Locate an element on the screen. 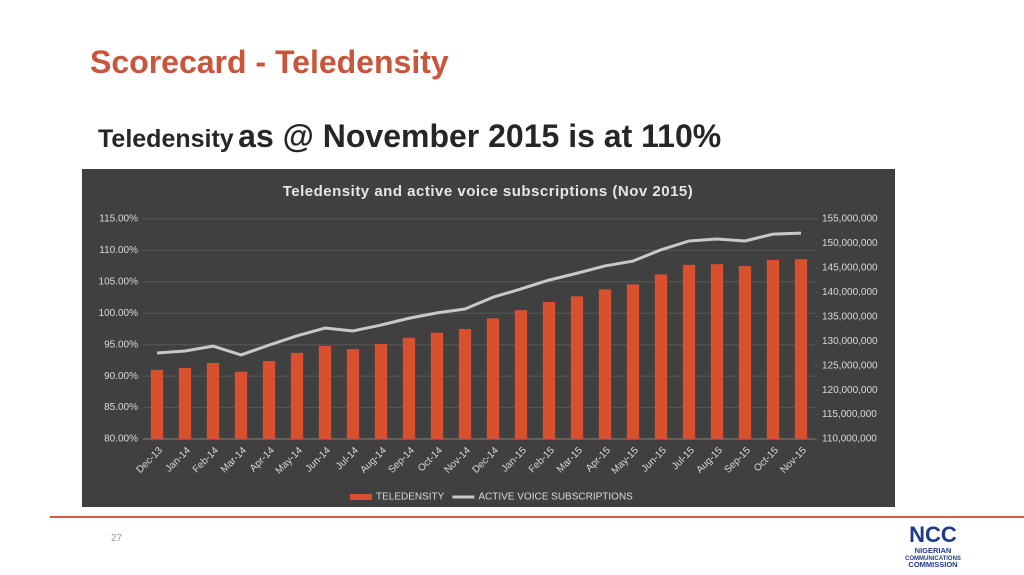 This screenshot has width=1024, height=575. y2-tick-label: 150,000,000 is located at coordinates (850, 243).